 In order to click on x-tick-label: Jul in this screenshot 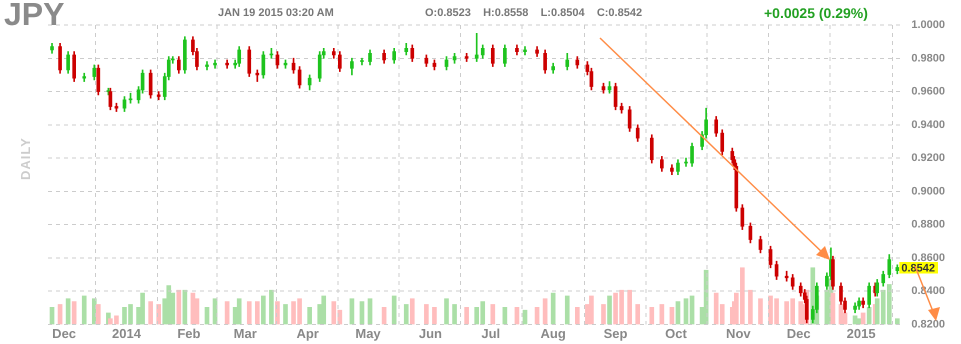, I will do `click(490, 333)`.